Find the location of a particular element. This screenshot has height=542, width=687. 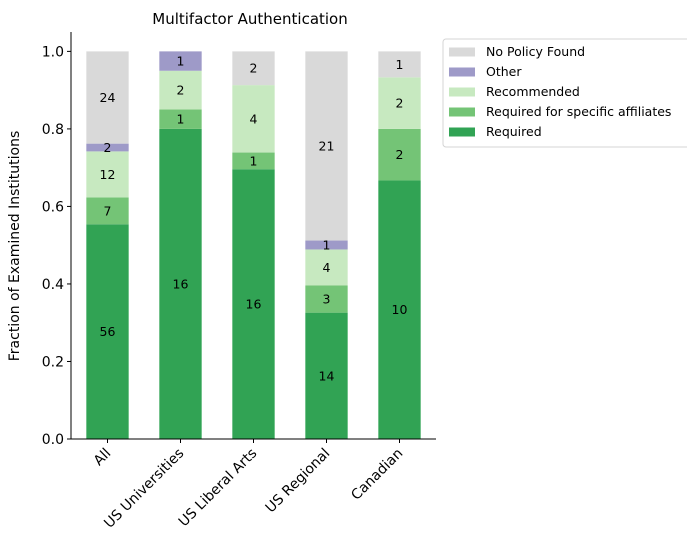

x-tick-label: Canadian is located at coordinates (377, 475).